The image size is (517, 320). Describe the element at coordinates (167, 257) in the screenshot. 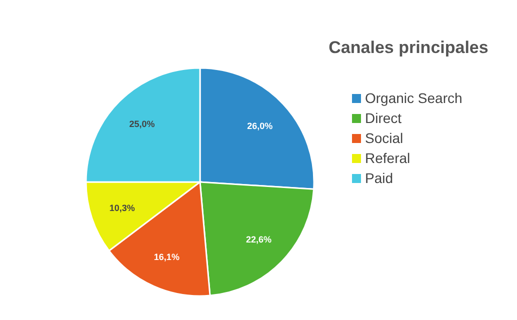

I see `data-label: 16,1%` at that location.